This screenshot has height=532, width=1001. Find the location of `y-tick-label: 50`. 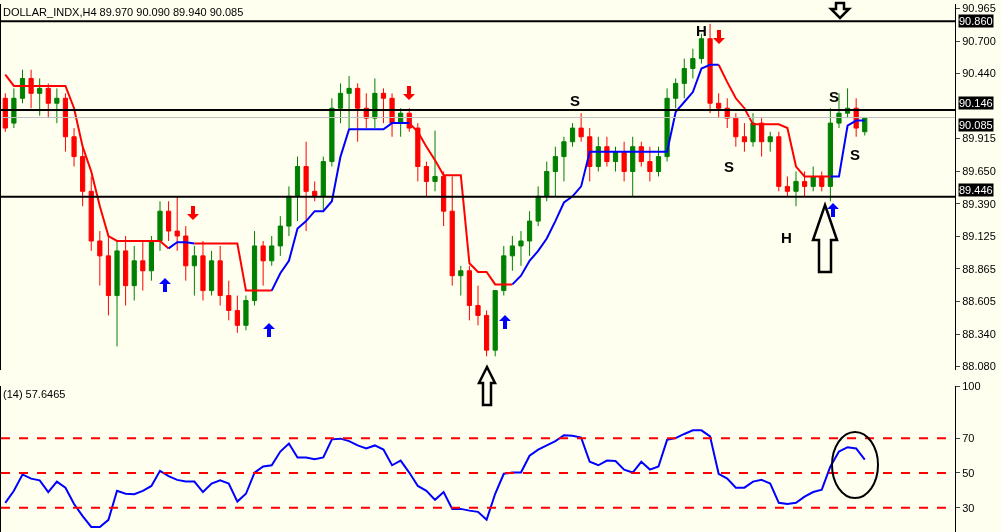

y-tick-label: 50 is located at coordinates (968, 472).